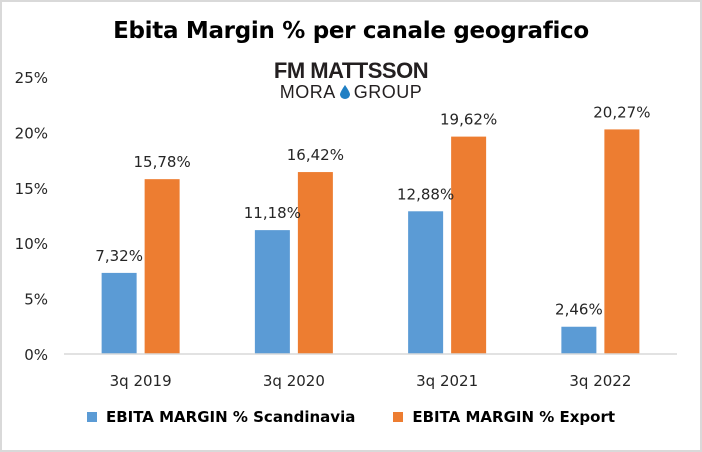  I want to click on logo-subtitle: MORA GROUP, so click(351, 92).